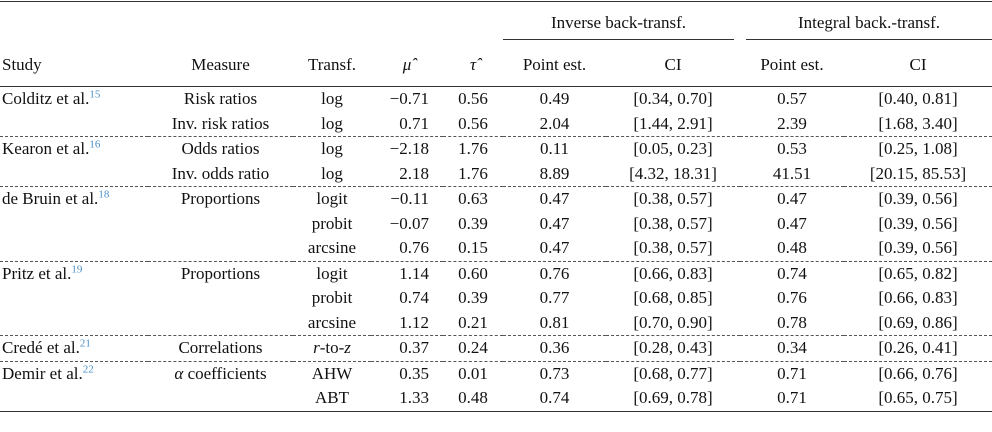  Describe the element at coordinates (918, 173) in the screenshot. I see `cell-integral-ci: [20.15, 85.53]` at that location.